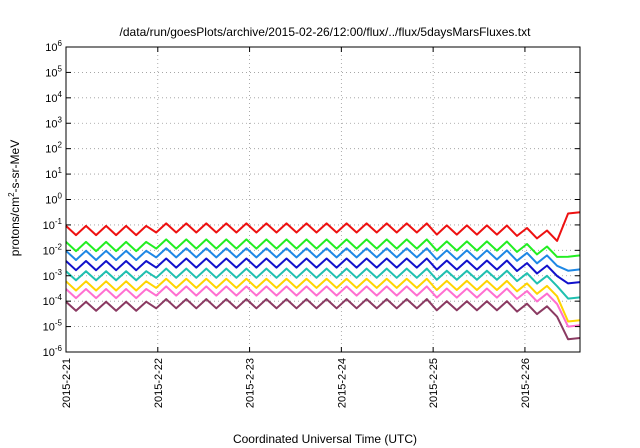 The width and height of the screenshot is (640, 448). I want to click on x-tick-label: 2015-2-21, so click(67, 383).